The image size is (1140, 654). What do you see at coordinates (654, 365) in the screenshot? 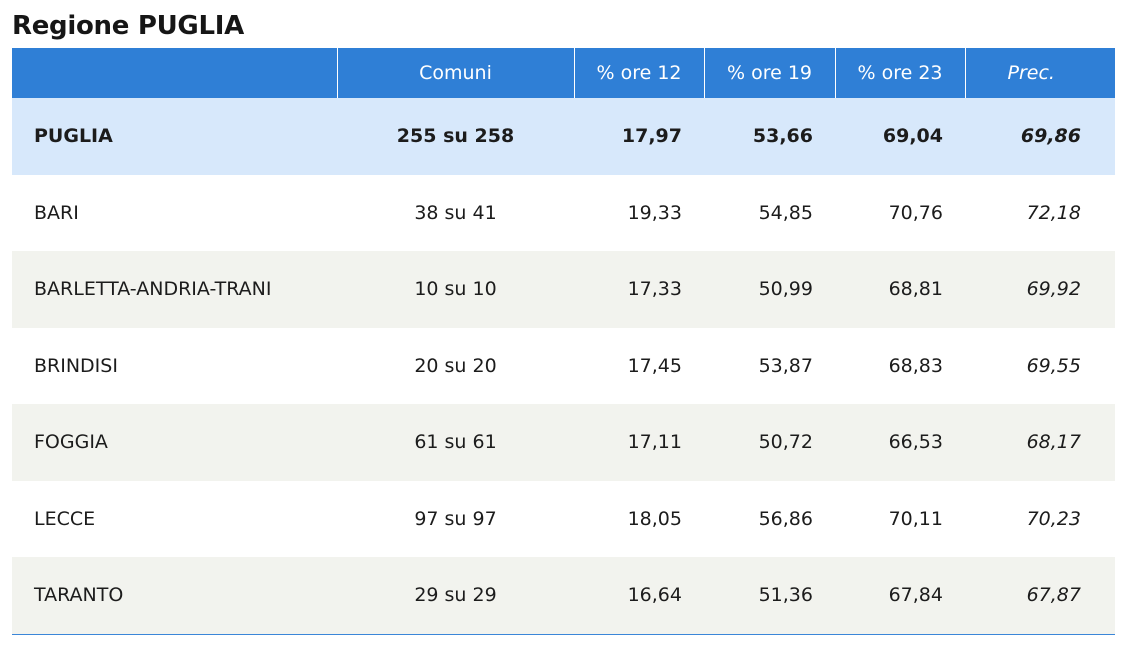
I see `cell-ore-12: 17,45` at bounding box center [654, 365].